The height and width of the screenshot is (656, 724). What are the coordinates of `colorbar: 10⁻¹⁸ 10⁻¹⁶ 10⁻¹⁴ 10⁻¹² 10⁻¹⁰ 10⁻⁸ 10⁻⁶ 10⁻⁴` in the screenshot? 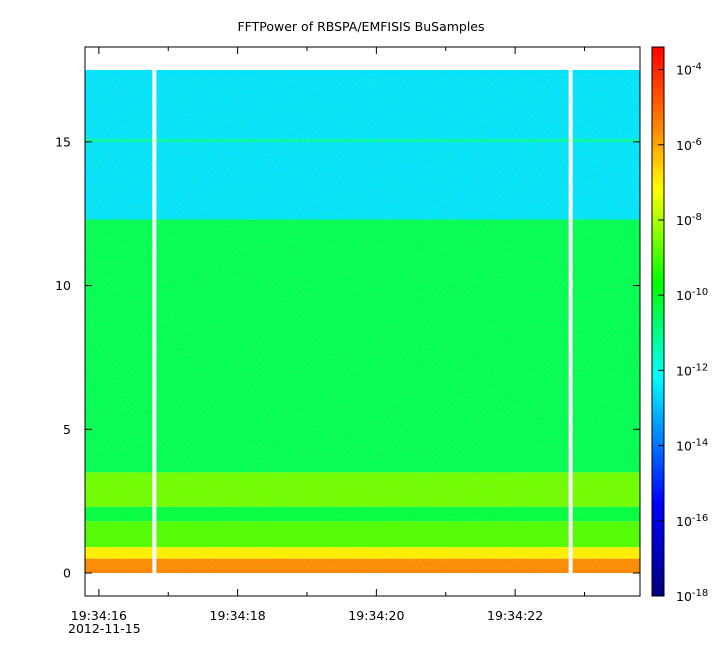 It's located at (679, 325).